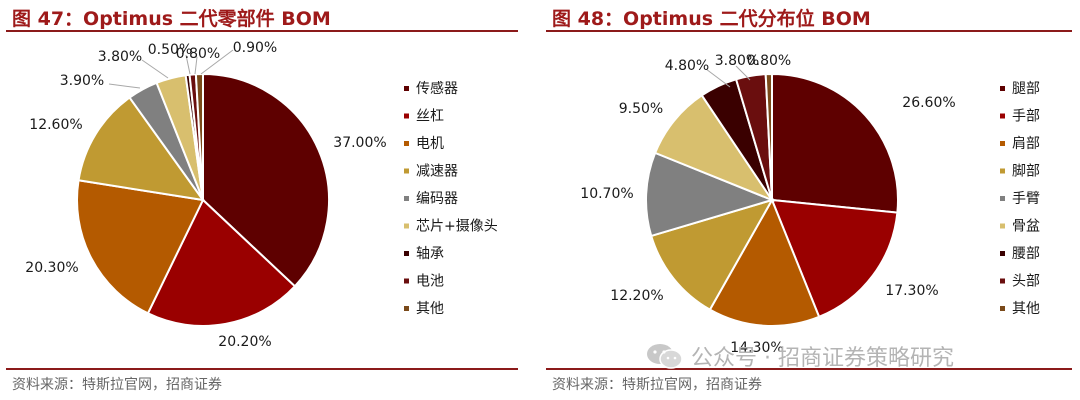 Image resolution: width=1080 pixels, height=400 pixels. Describe the element at coordinates (437, 88) in the screenshot. I see `legend-label: 传感器` at that location.